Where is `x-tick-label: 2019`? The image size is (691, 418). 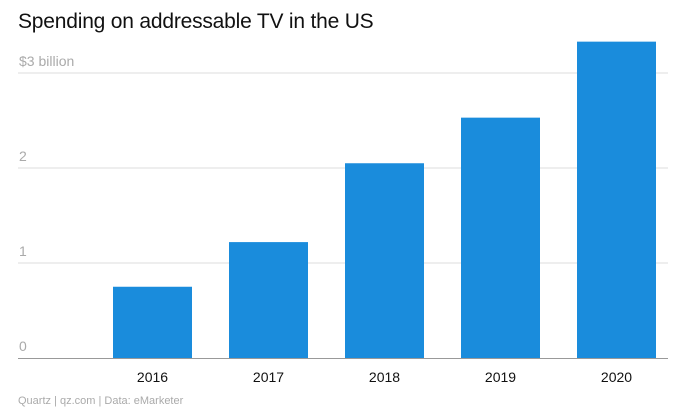 x-tick-label: 2019 is located at coordinates (500, 377).